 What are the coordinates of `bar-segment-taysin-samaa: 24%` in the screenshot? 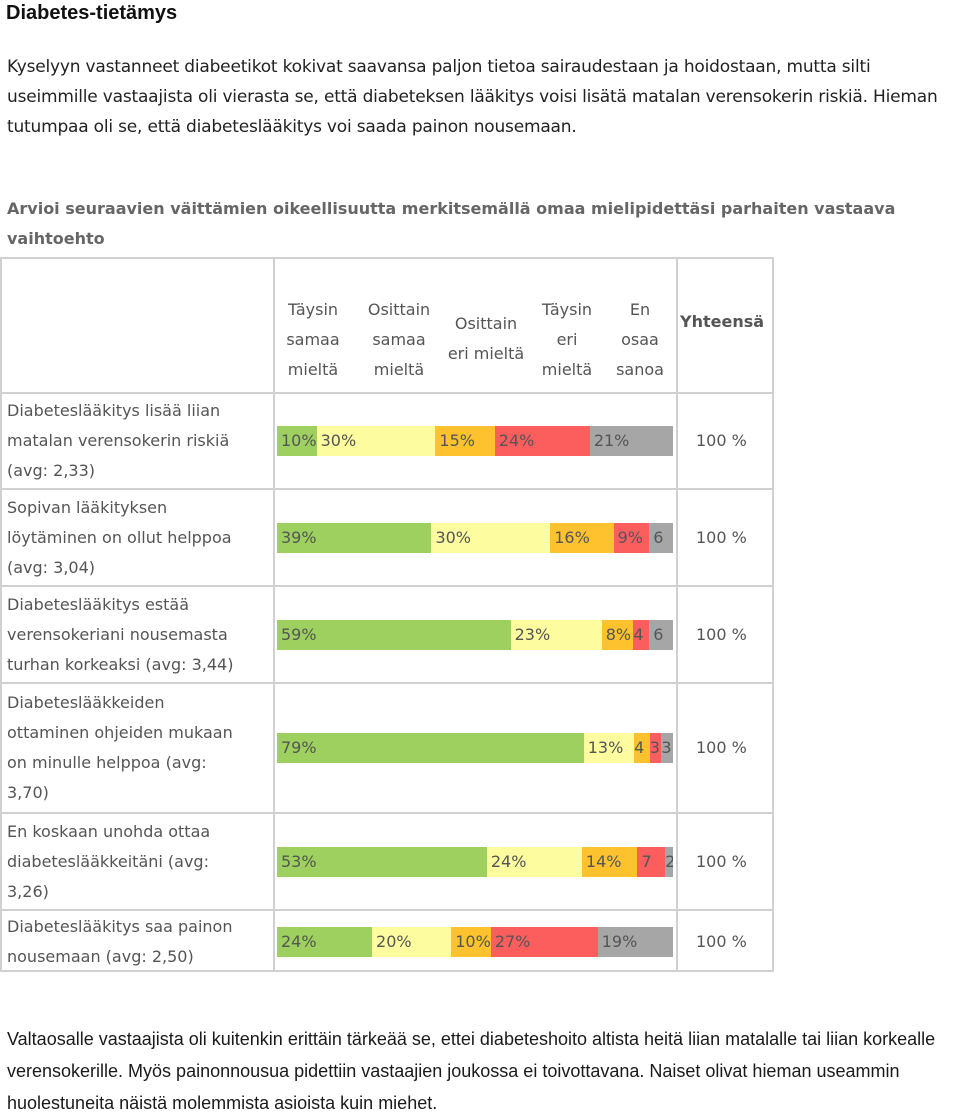 It's located at (325, 941).